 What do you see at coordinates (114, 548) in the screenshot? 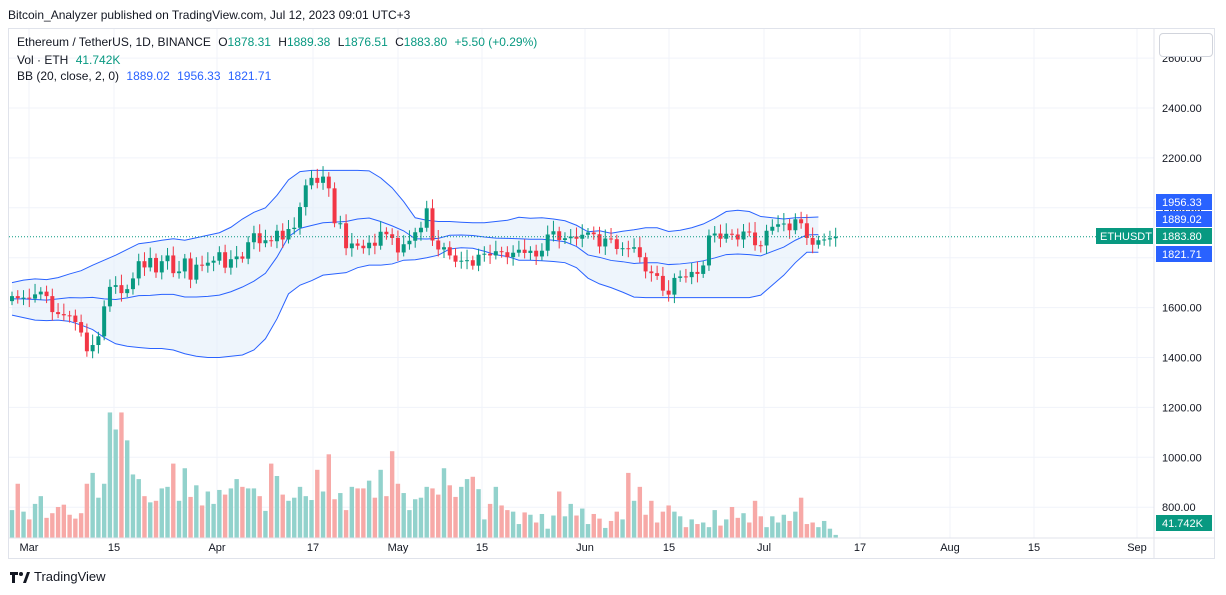
I see `x-tick-label: 15` at bounding box center [114, 548].